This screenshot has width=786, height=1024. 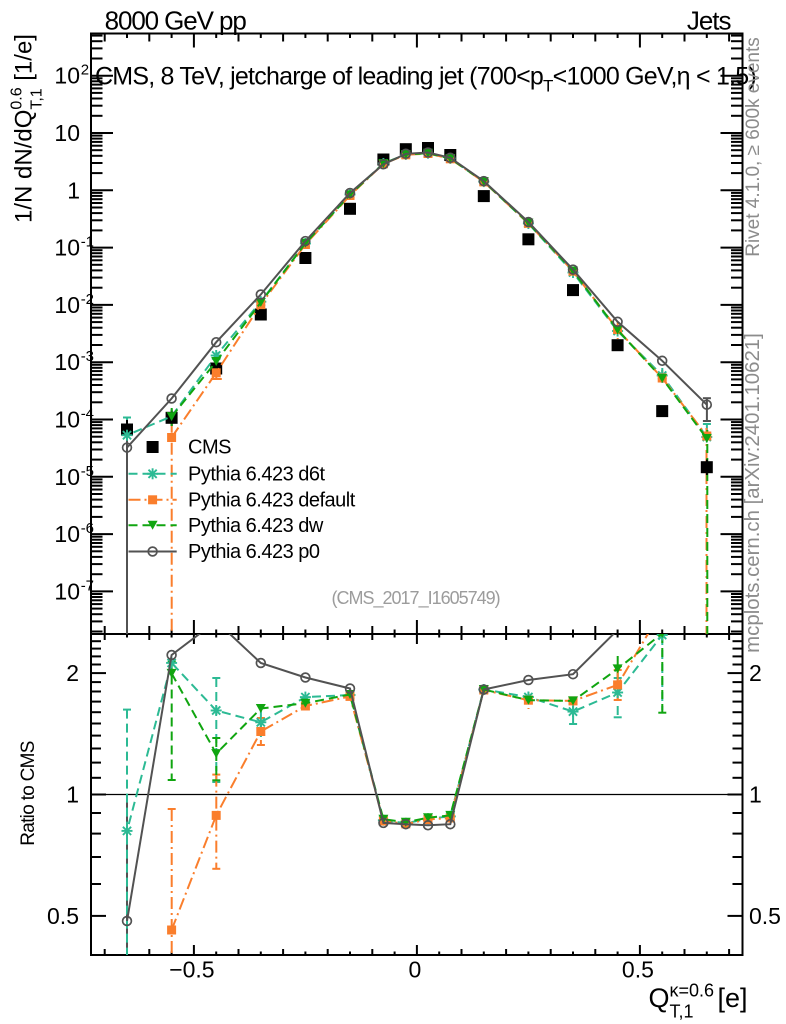 What do you see at coordinates (191, 969) in the screenshot?
I see `svg-text: −0.5` at bounding box center [191, 969].